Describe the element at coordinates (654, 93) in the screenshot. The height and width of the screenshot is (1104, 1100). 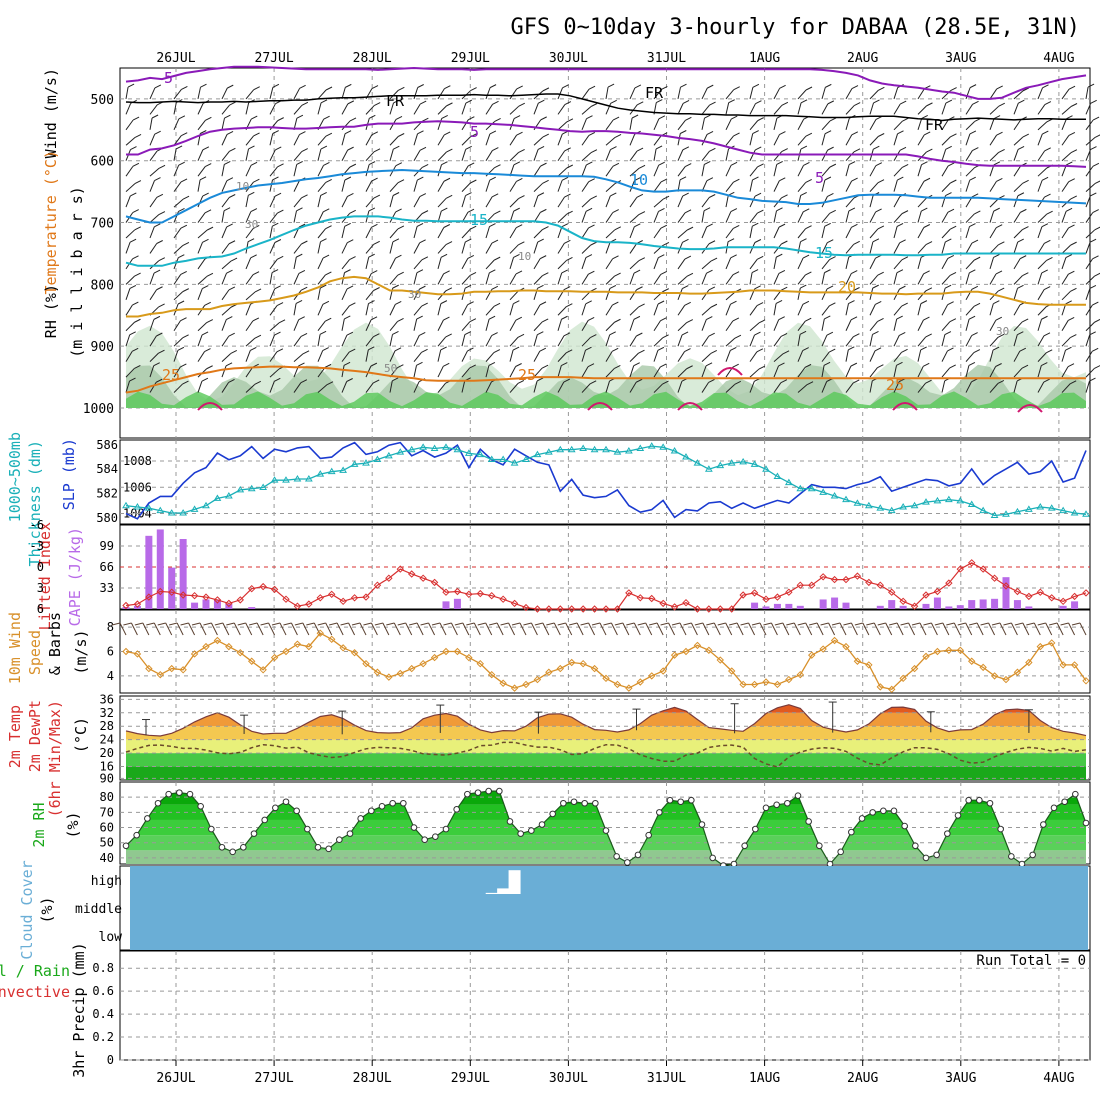
I see `contour-label: FR` at that location.